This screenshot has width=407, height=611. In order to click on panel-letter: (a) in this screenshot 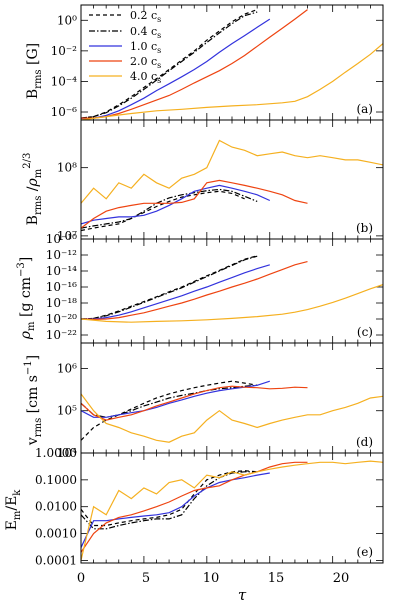, I will do `click(364, 109)`.